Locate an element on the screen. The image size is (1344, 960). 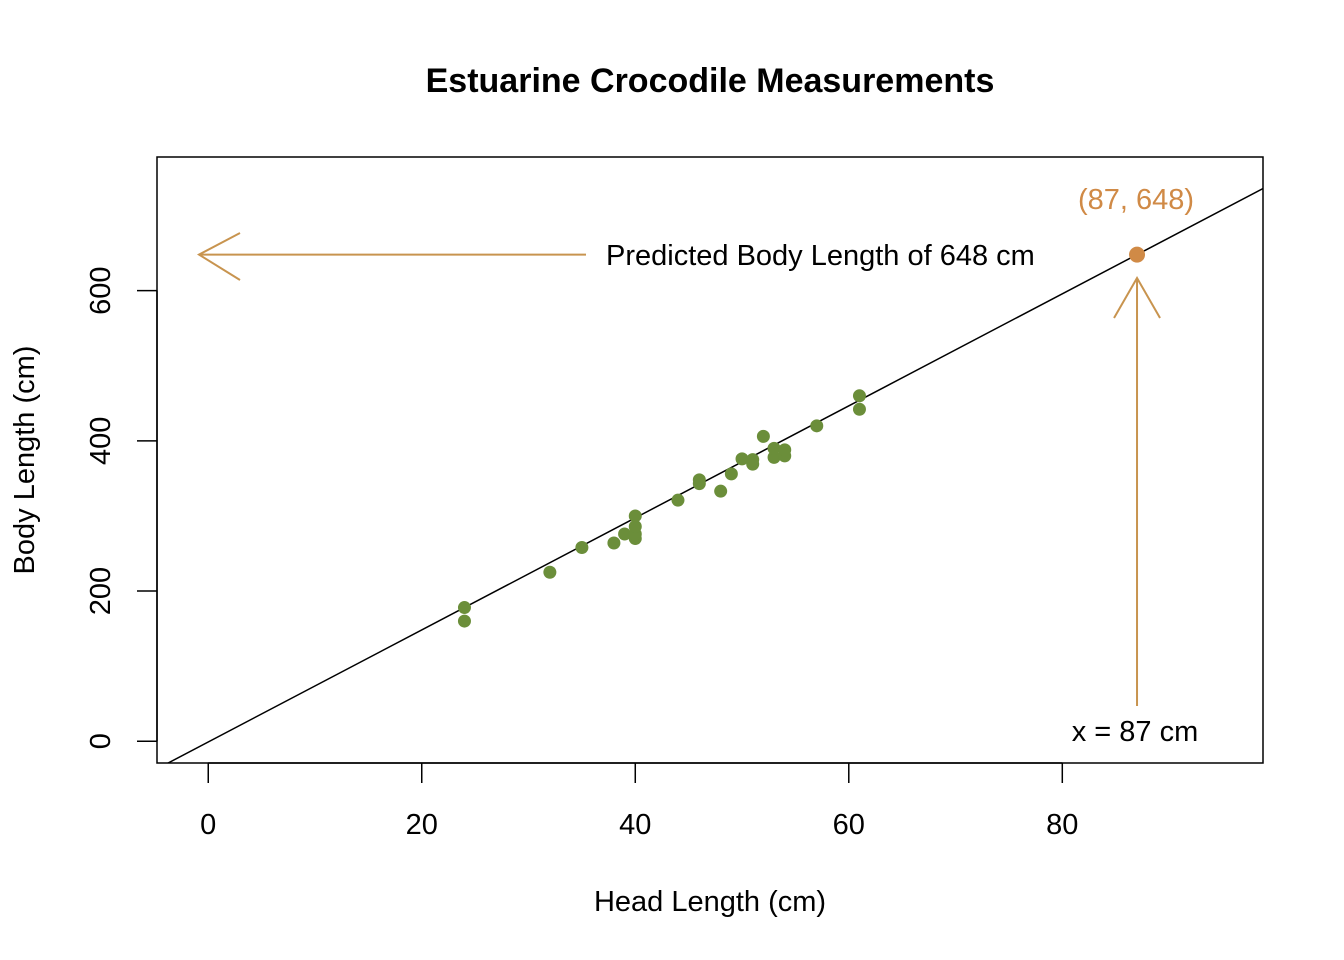
x-tick-label: 0 is located at coordinates (208, 825).